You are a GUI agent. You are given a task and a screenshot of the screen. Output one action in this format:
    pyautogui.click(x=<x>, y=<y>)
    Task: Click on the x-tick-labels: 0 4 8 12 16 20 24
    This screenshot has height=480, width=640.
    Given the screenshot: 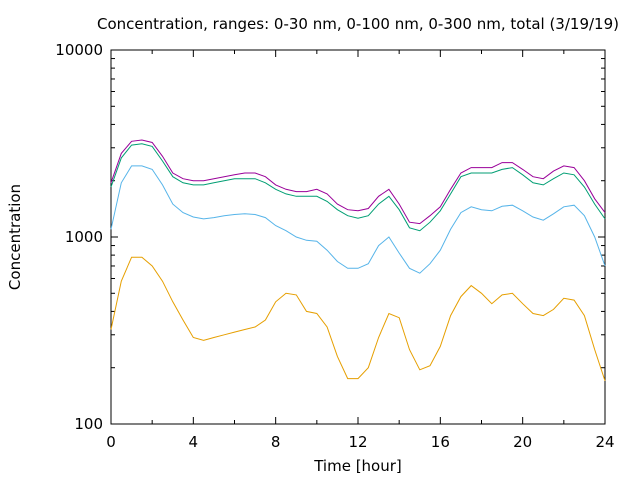 What is the action you would take?
    pyautogui.click(x=360, y=442)
    